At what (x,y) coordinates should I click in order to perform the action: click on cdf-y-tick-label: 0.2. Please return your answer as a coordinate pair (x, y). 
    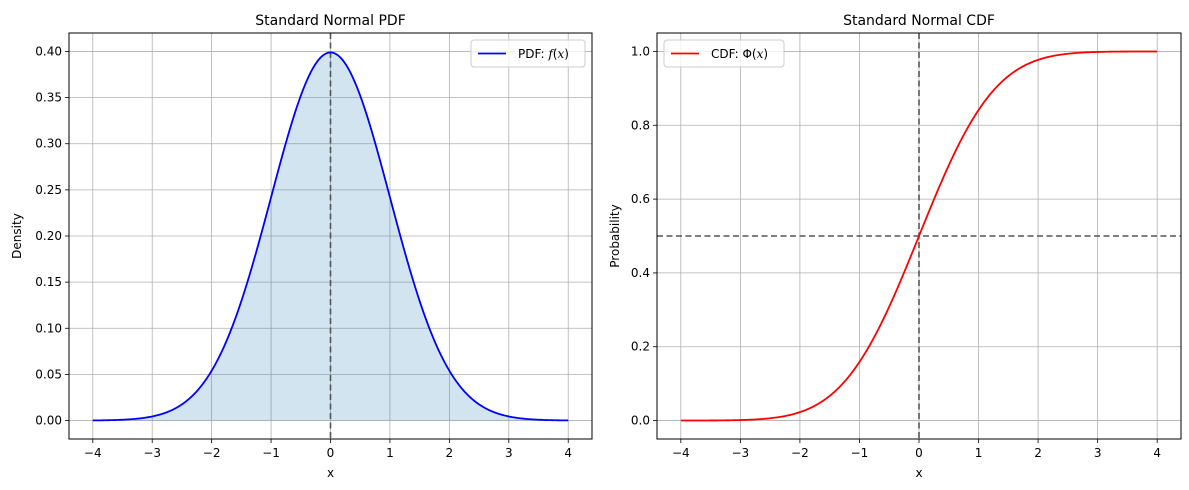
    Looking at the image, I should click on (640, 347).